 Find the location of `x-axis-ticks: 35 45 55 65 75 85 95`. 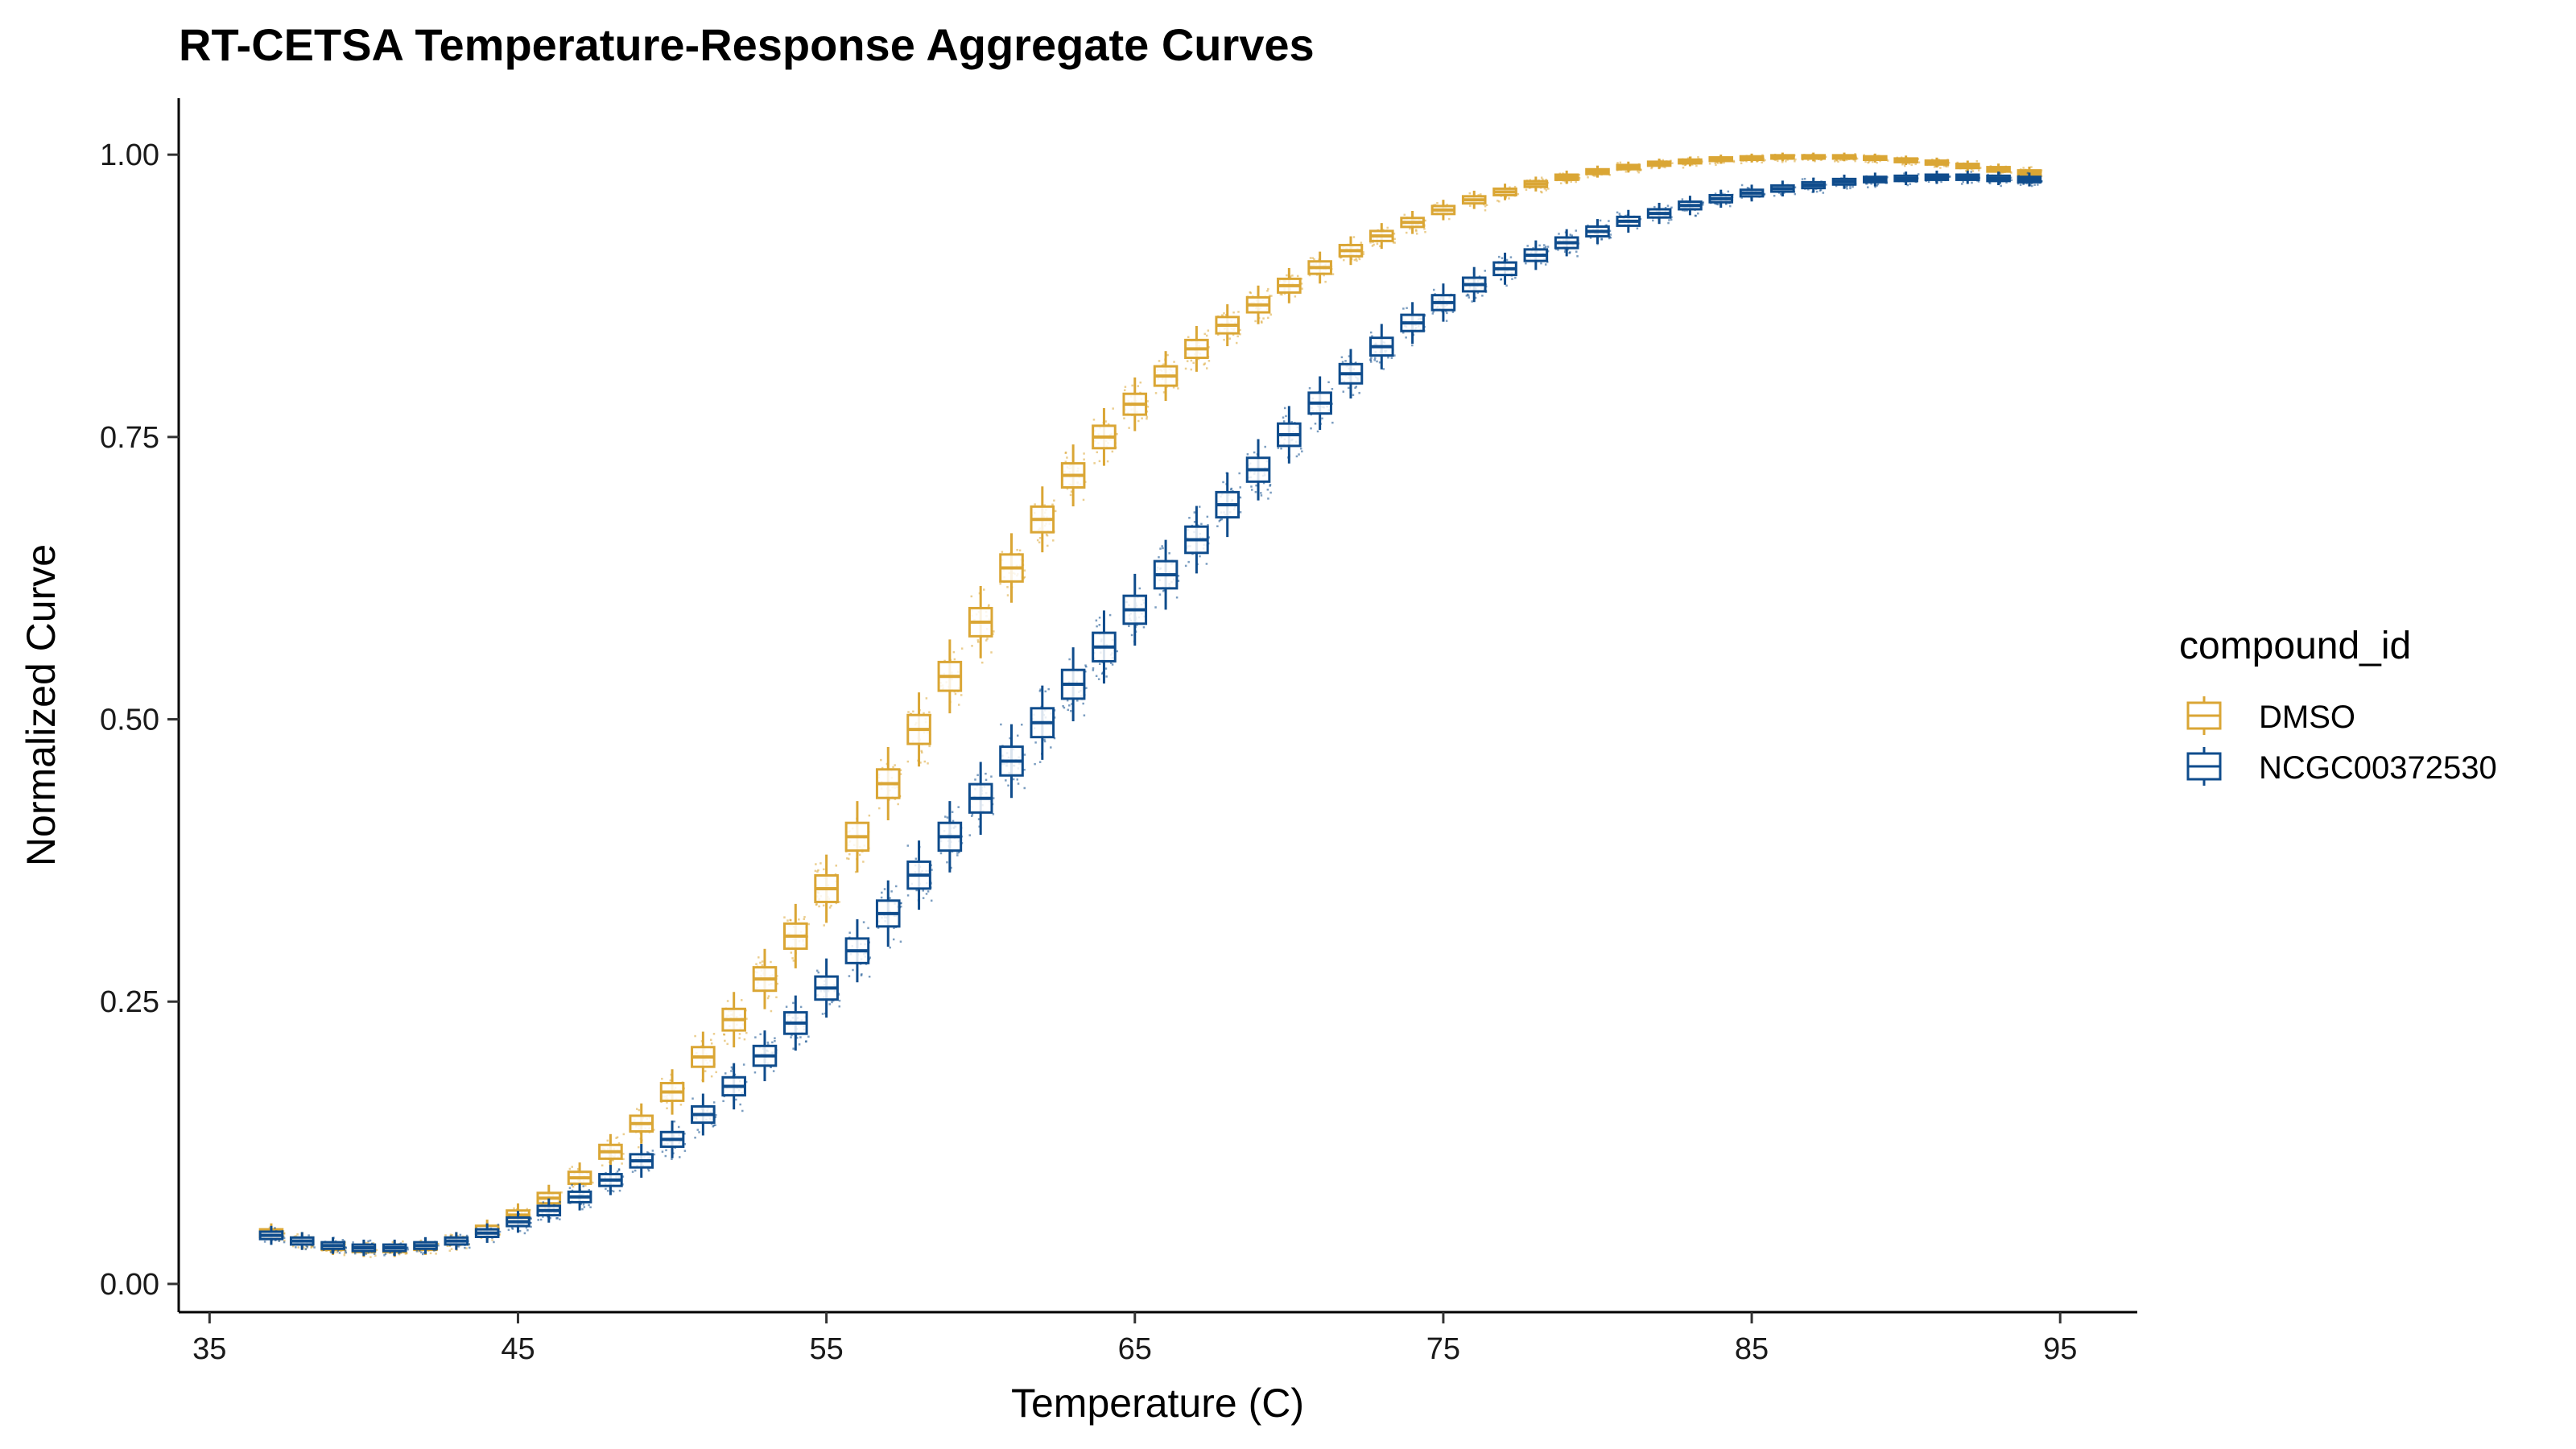

x-axis-ticks: 35 45 55 65 75 85 95 is located at coordinates (1134, 1339).